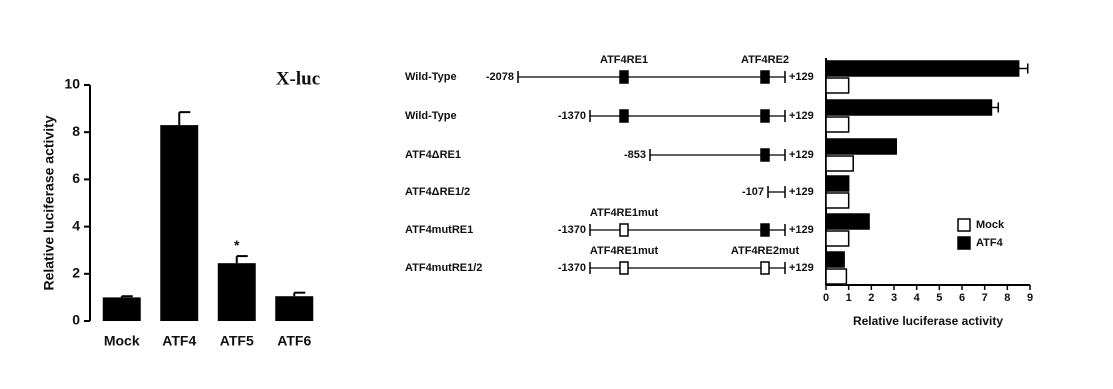  Describe the element at coordinates (990, 225) in the screenshot. I see `legend-label: Mock` at that location.